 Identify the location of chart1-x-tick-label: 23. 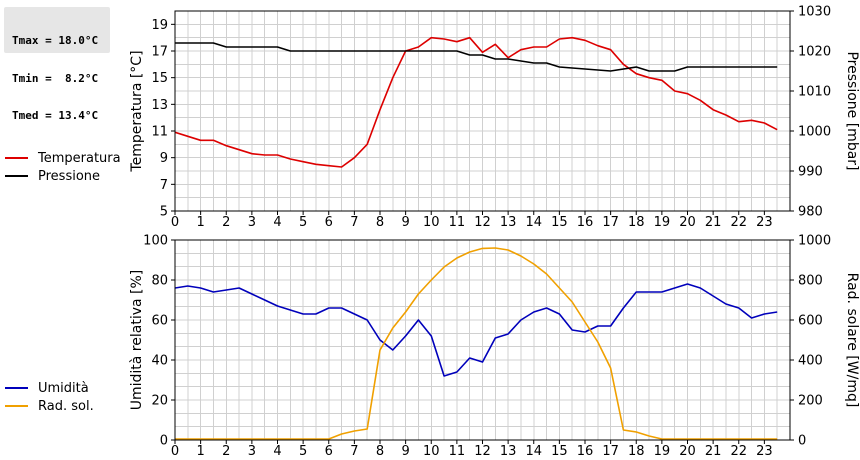
(764, 222).